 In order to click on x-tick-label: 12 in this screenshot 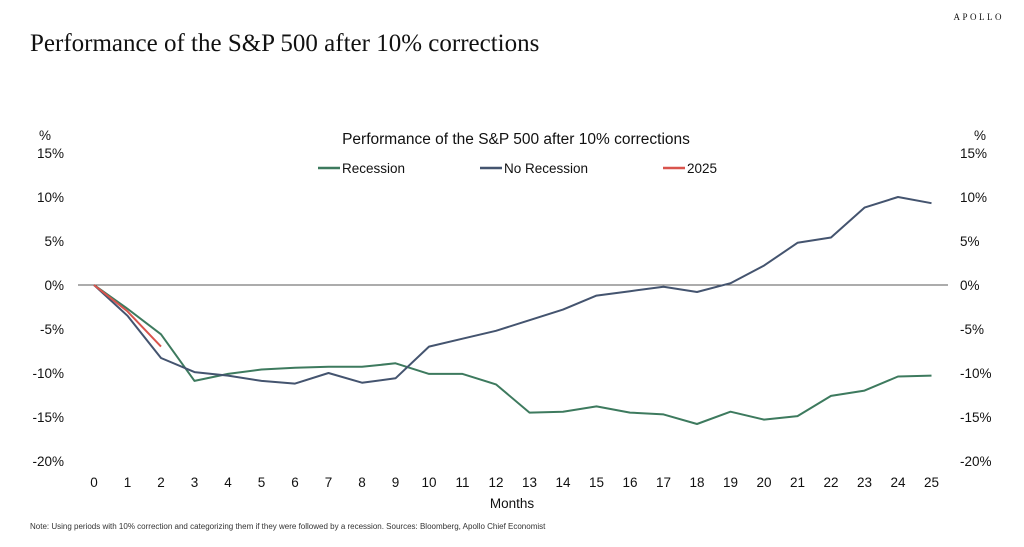, I will do `click(495, 482)`.